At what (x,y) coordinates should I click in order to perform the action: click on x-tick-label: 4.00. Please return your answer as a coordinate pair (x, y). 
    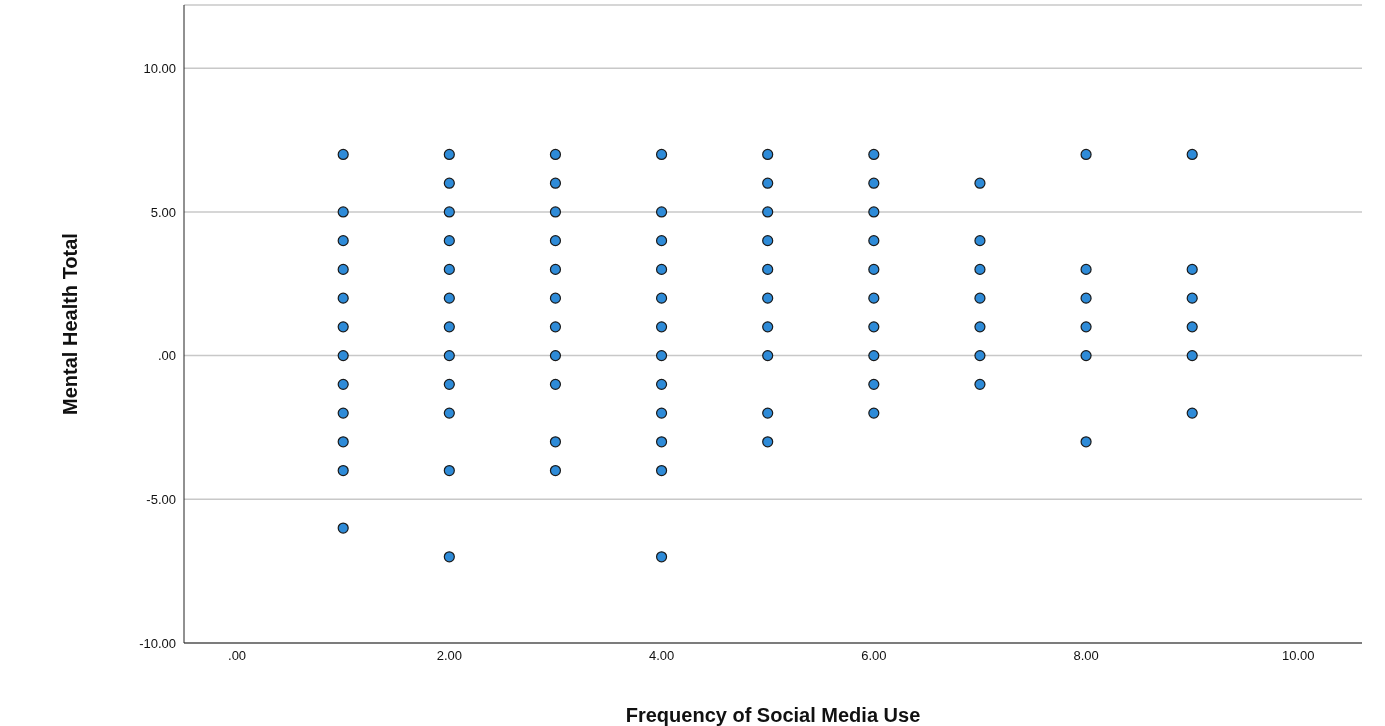
    Looking at the image, I should click on (661, 656).